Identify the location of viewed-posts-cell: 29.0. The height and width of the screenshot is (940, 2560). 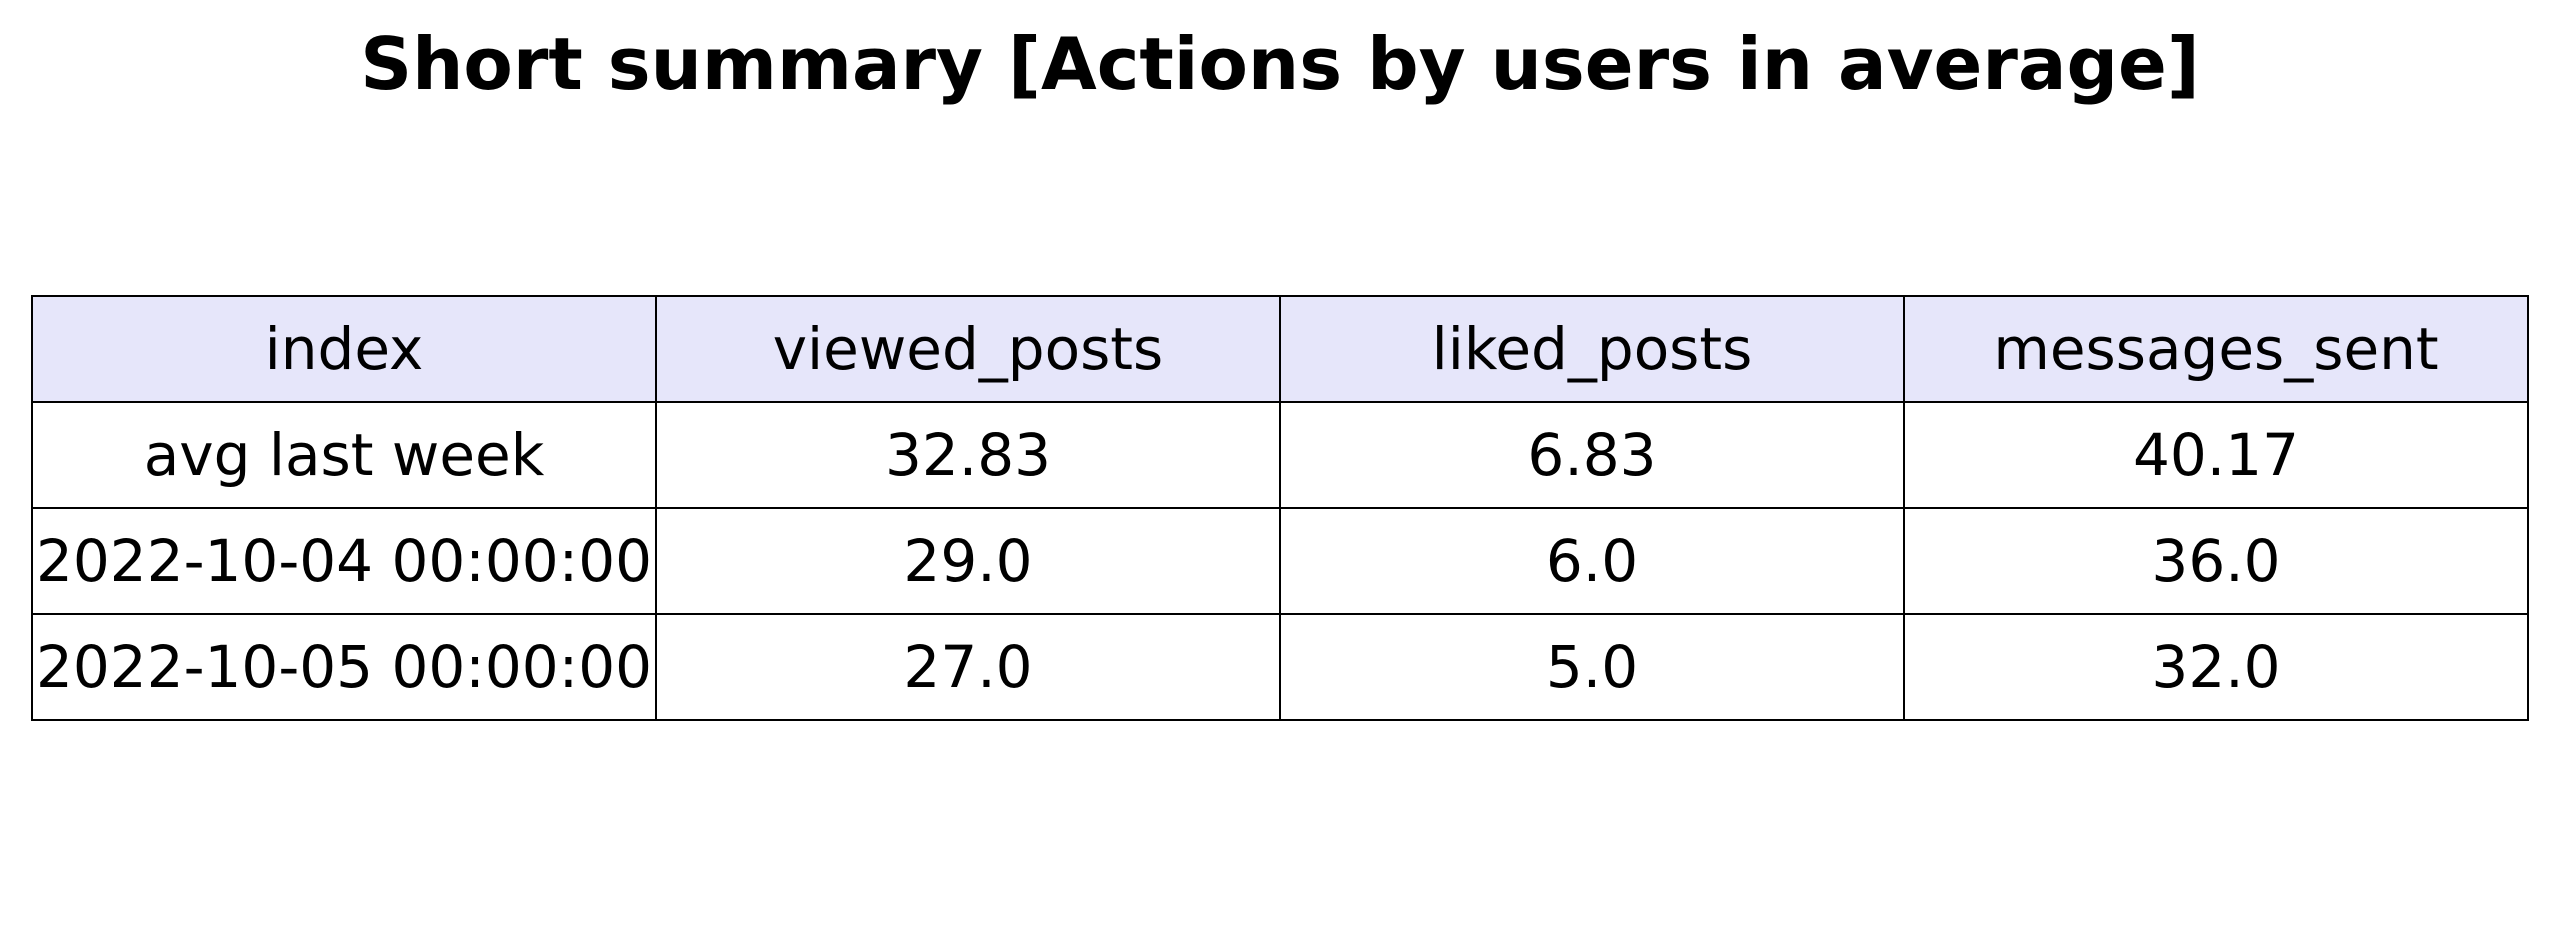
(968, 561).